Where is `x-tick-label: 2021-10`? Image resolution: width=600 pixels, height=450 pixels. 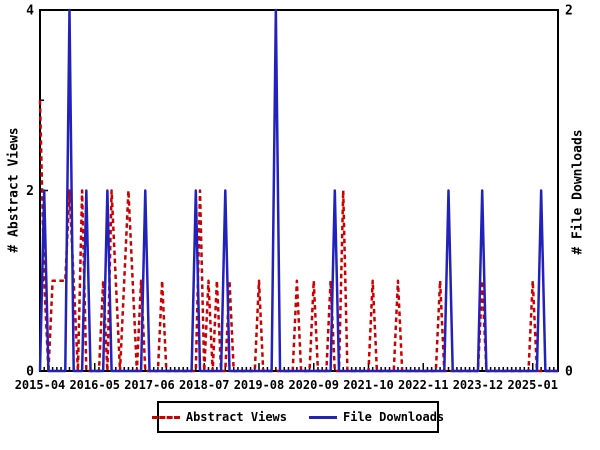 x-tick-label: 2021-10 is located at coordinates (368, 385).